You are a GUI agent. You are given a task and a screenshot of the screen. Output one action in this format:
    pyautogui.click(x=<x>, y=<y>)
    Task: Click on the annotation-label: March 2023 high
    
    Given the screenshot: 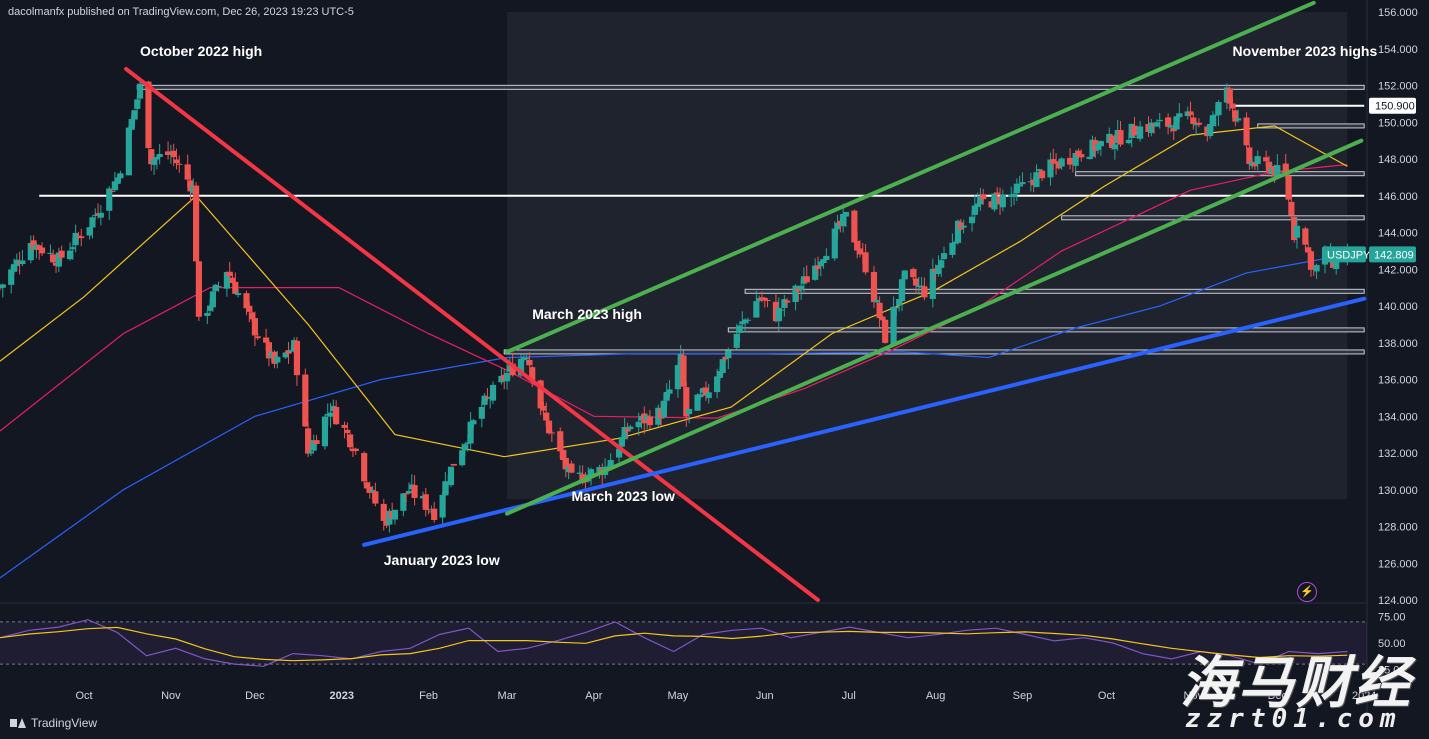 What is the action you would take?
    pyautogui.click(x=587, y=314)
    